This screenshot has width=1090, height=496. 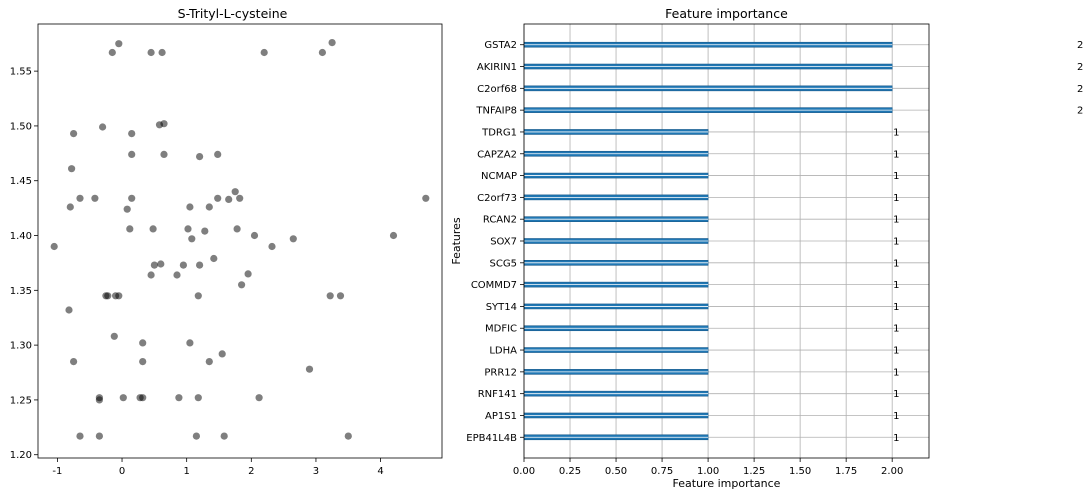 I want to click on bar-category-label: MDFIC, so click(x=501, y=329).